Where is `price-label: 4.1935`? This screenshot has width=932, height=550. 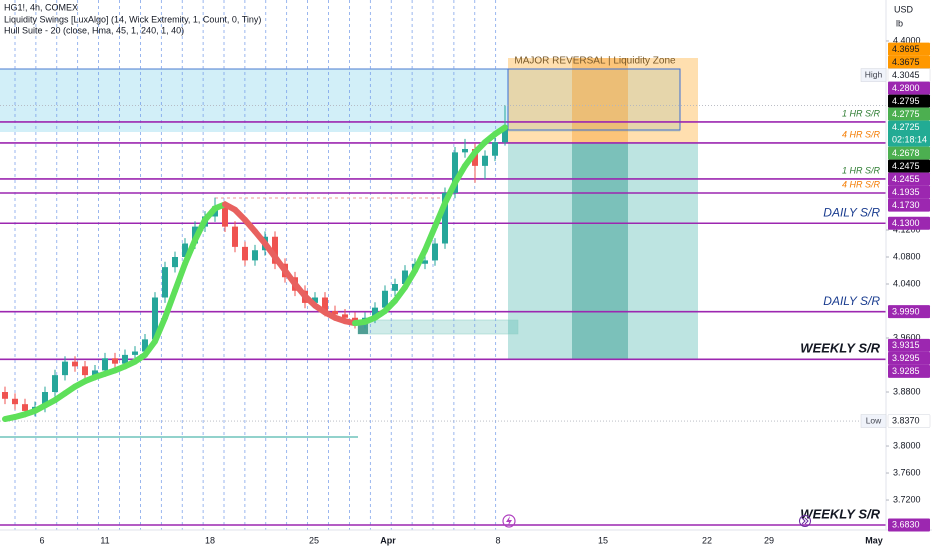
price-label: 4.1935 is located at coordinates (906, 192).